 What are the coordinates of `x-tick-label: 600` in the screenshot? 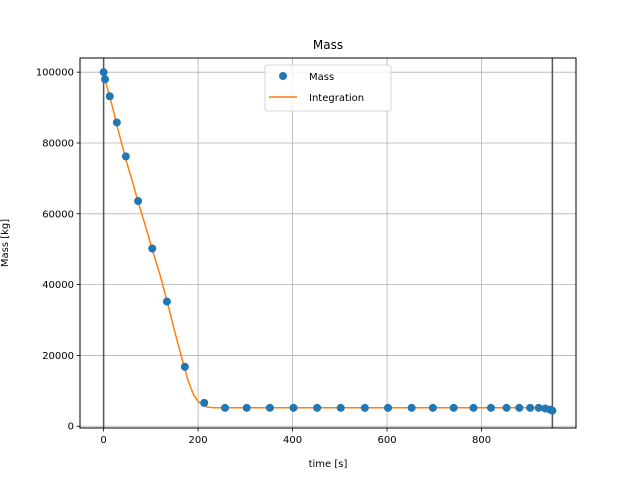 It's located at (387, 440).